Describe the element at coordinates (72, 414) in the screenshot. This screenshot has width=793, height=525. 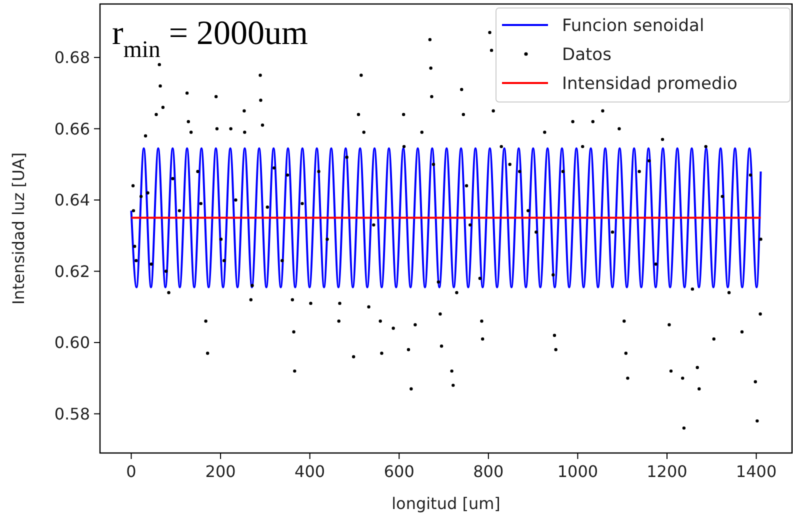
I see `y-tick-label: 0.58` at that location.